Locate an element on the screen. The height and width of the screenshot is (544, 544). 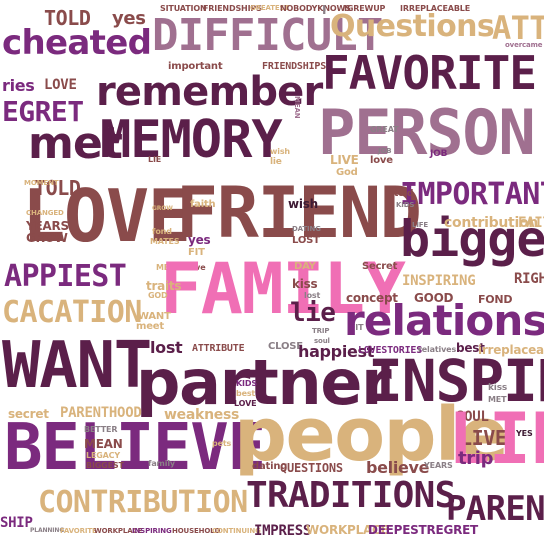
word-god: GOD is located at coordinates (158, 295).